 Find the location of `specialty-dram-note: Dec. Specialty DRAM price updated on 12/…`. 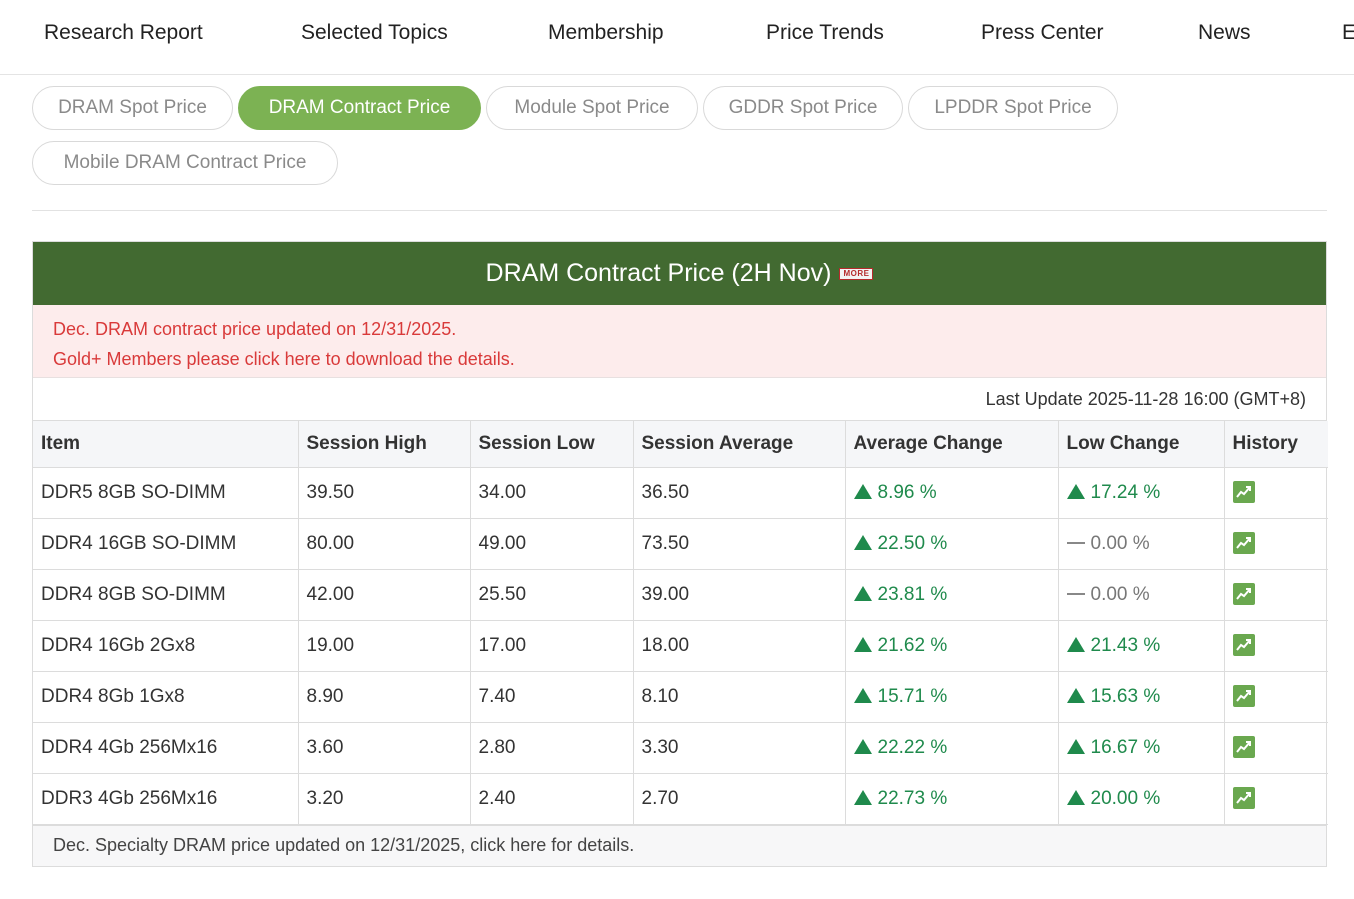

specialty-dram-note: Dec. Specialty DRAM price updated on 12/… is located at coordinates (679, 845).